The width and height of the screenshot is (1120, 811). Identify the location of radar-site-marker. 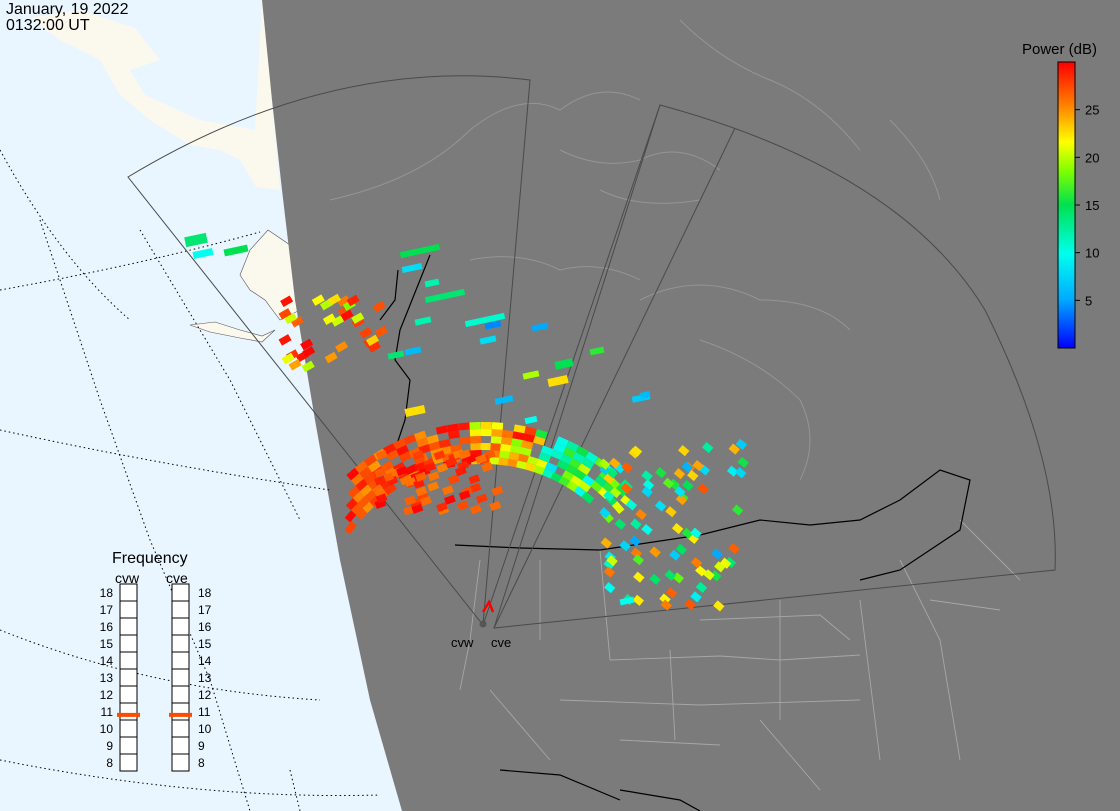
(483, 624).